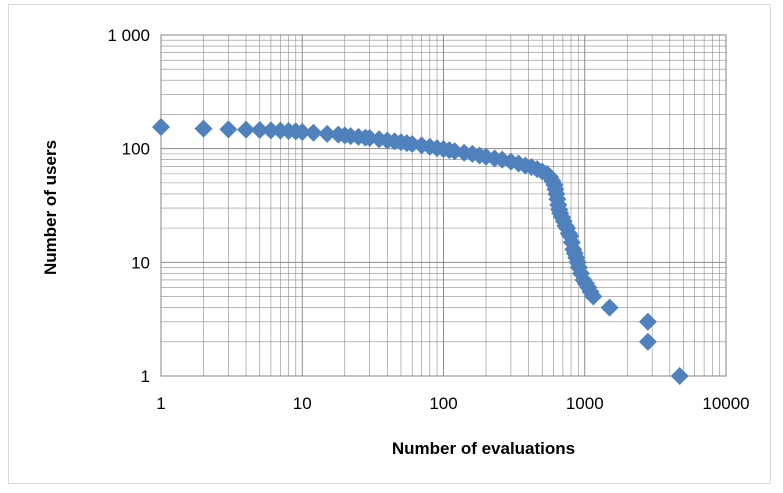 The height and width of the screenshot is (493, 783). Describe the element at coordinates (483, 448) in the screenshot. I see `x-axis-title: Number of evaluations` at that location.